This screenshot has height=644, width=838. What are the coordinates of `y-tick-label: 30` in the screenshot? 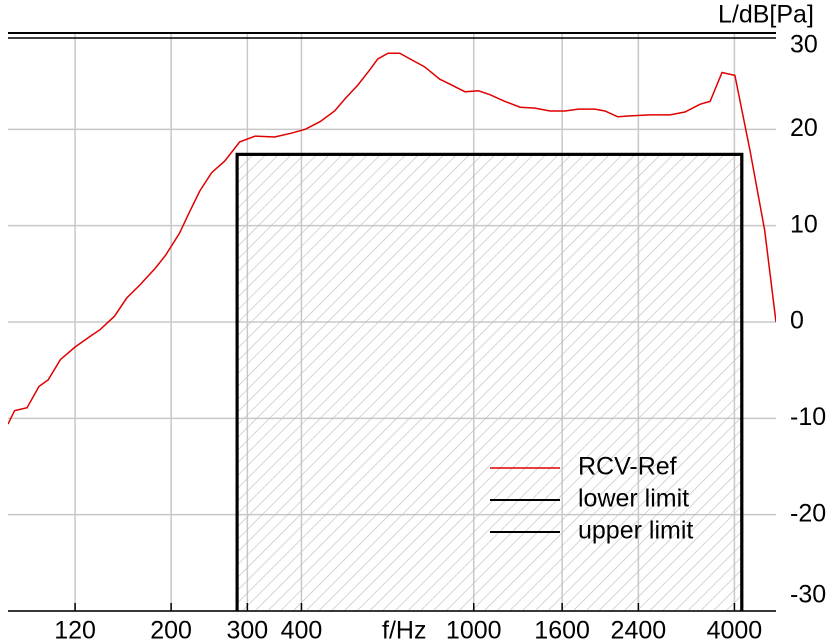 It's located at (804, 45).